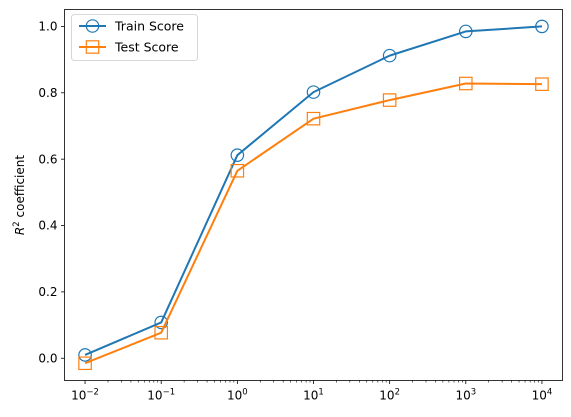 The height and width of the screenshot is (417, 571). Describe the element at coordinates (146, 47) in the screenshot. I see `legend-label: Test Score` at that location.